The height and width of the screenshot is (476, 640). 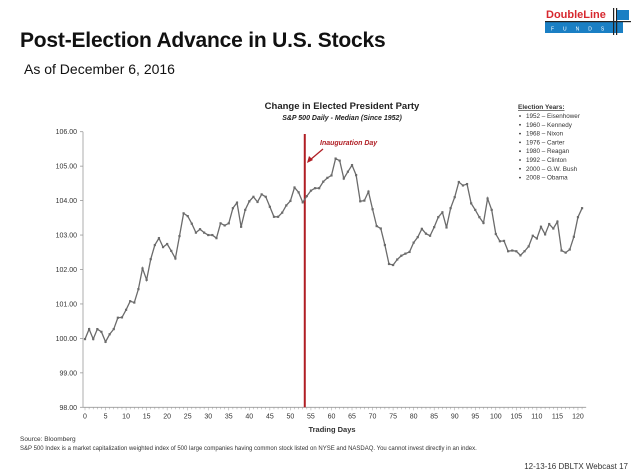 I want to click on legend-item: 1952 – Eisenhower, so click(x=553, y=116).